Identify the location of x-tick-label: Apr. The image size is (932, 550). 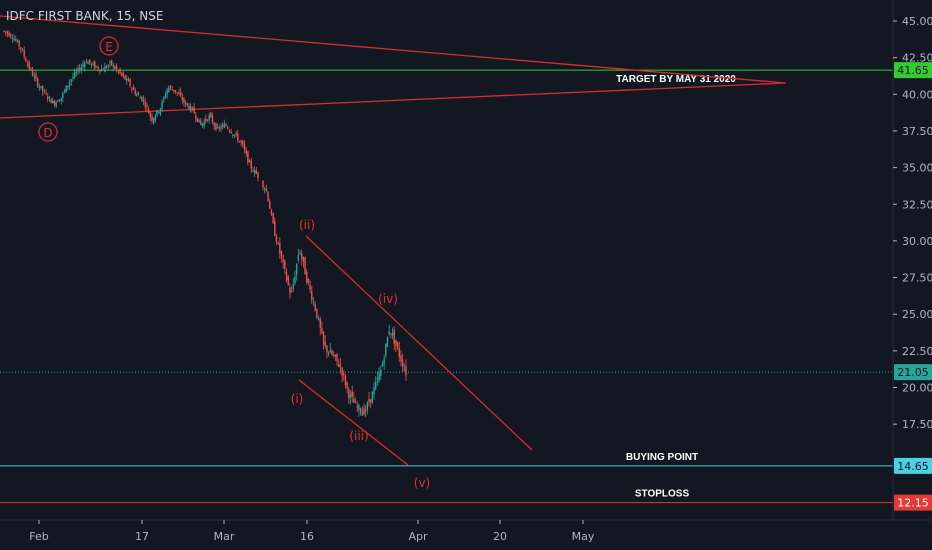
(418, 536).